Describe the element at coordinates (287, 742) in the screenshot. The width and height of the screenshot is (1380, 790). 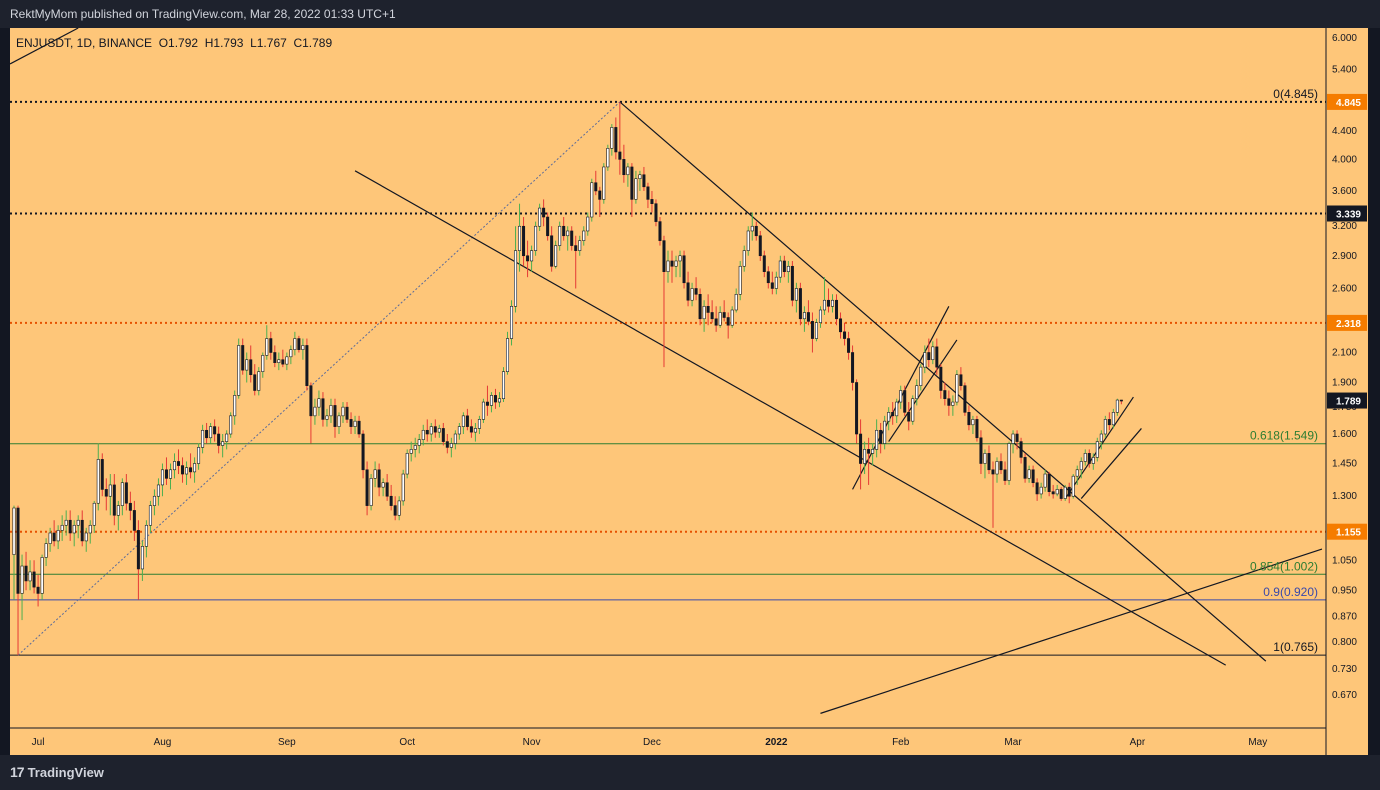
I see `time-tick-label: Sep` at that location.